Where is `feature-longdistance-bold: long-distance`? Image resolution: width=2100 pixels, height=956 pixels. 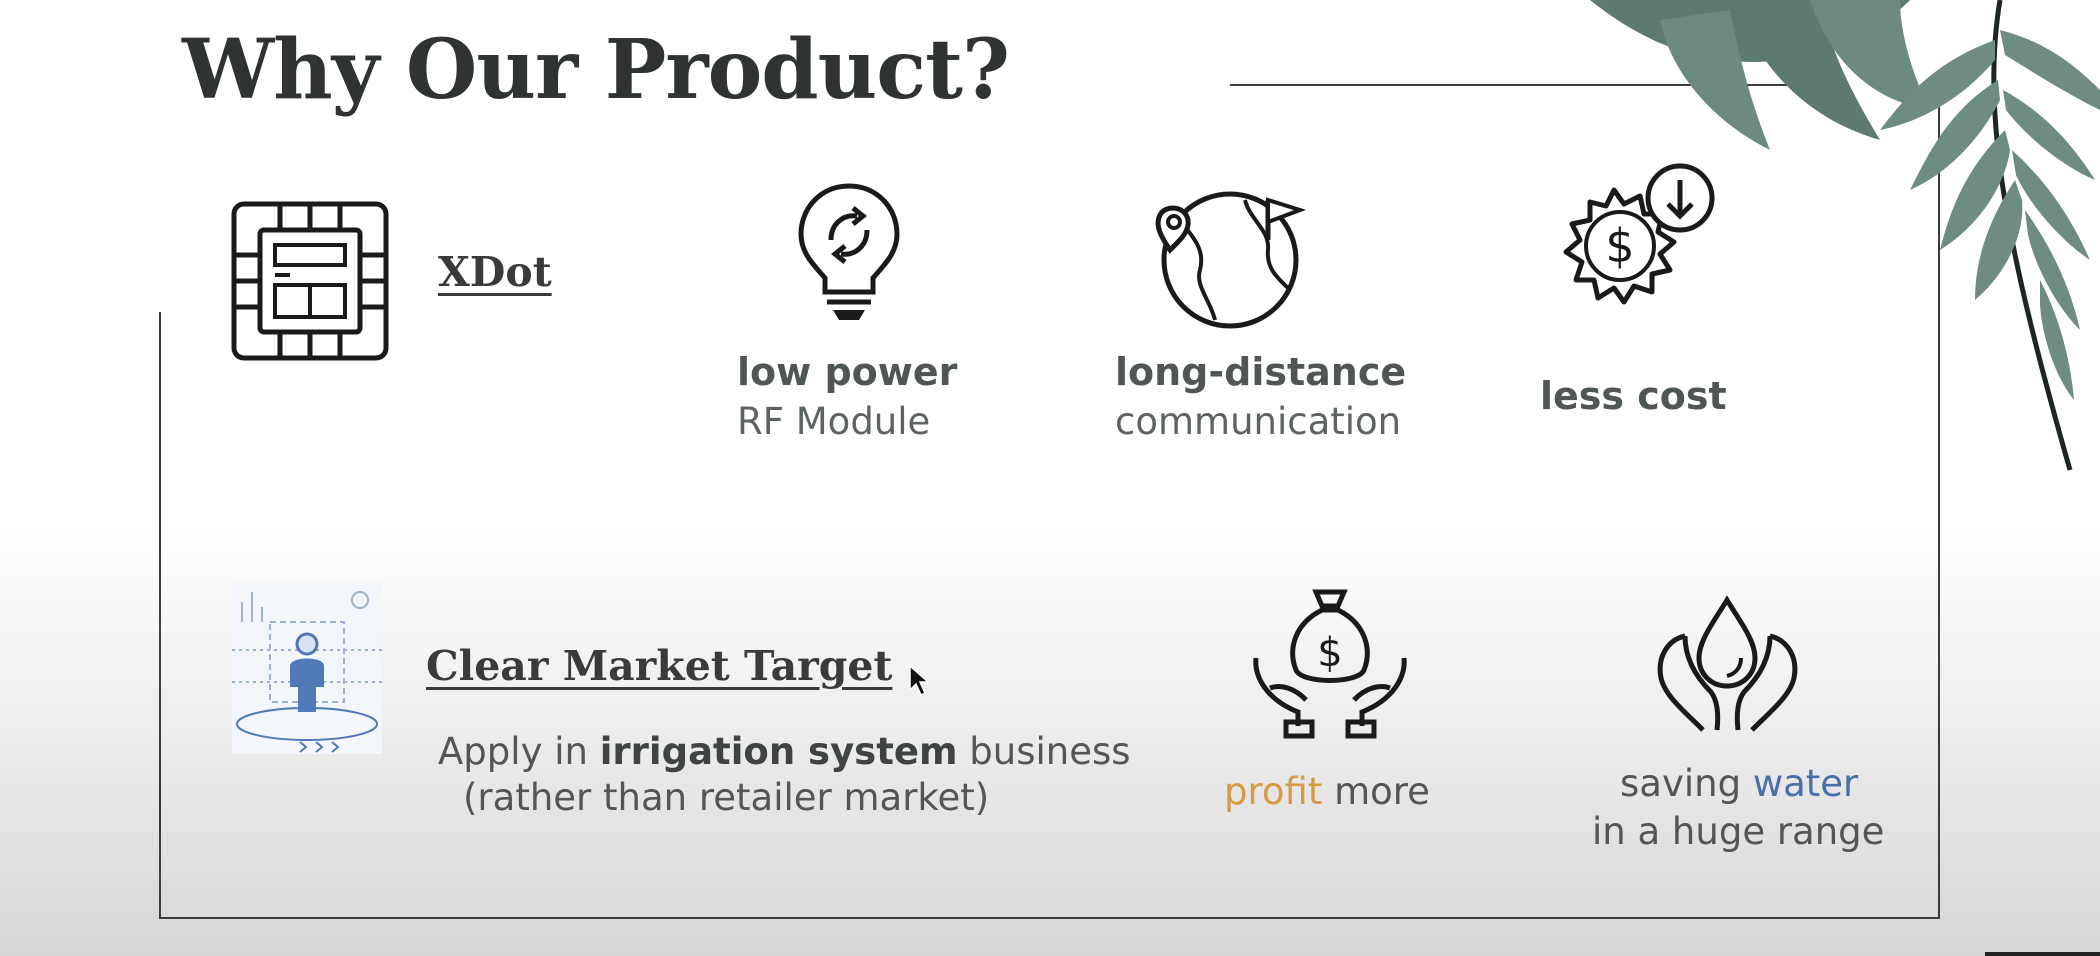
feature-longdistance-bold: long-distance is located at coordinates (1261, 372).